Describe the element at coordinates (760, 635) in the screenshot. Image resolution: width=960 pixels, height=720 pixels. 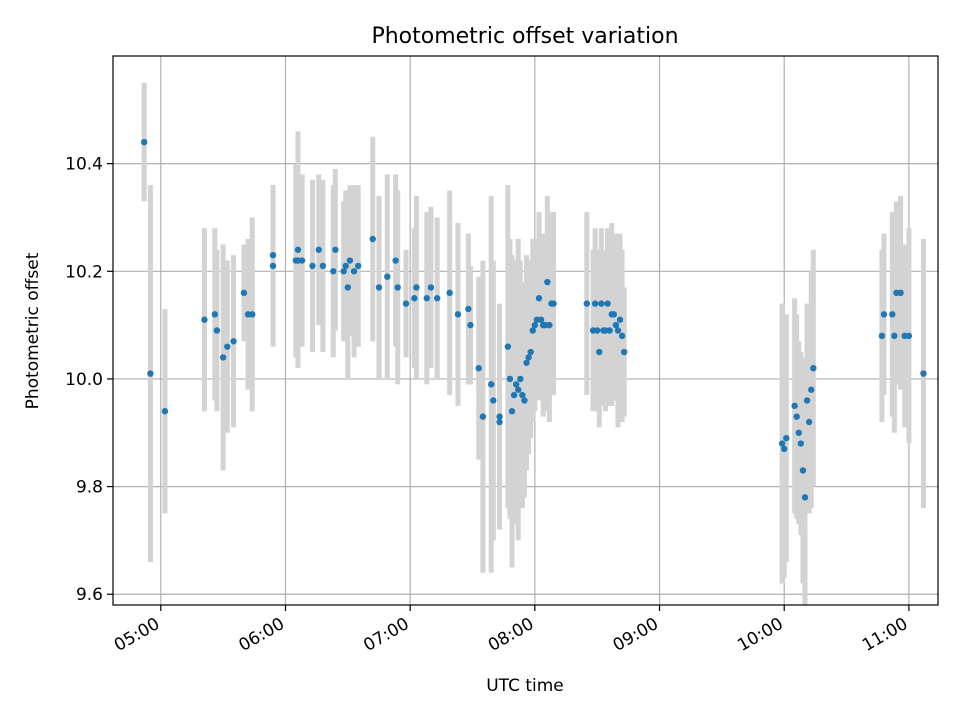
I see `x-tick-label: 10:00` at that location.